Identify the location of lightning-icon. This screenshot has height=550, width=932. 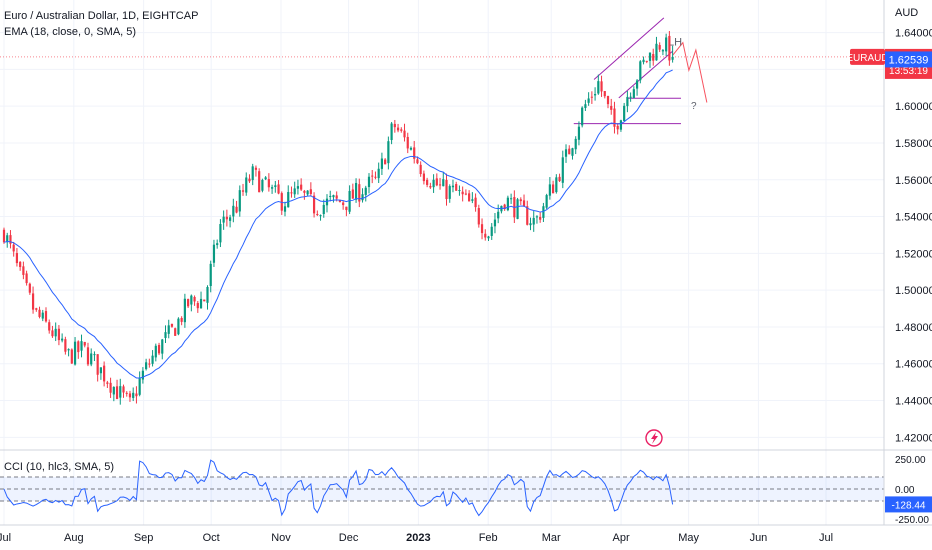
(654, 438).